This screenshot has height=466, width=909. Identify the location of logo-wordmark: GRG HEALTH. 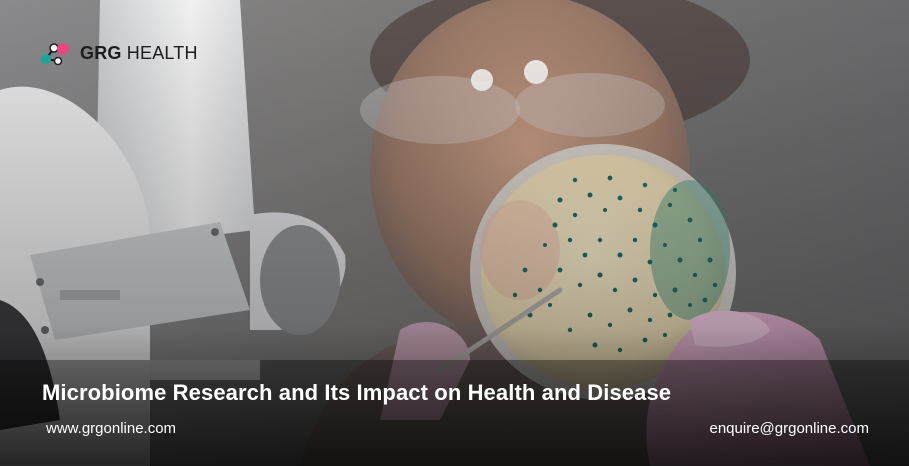
(139, 52).